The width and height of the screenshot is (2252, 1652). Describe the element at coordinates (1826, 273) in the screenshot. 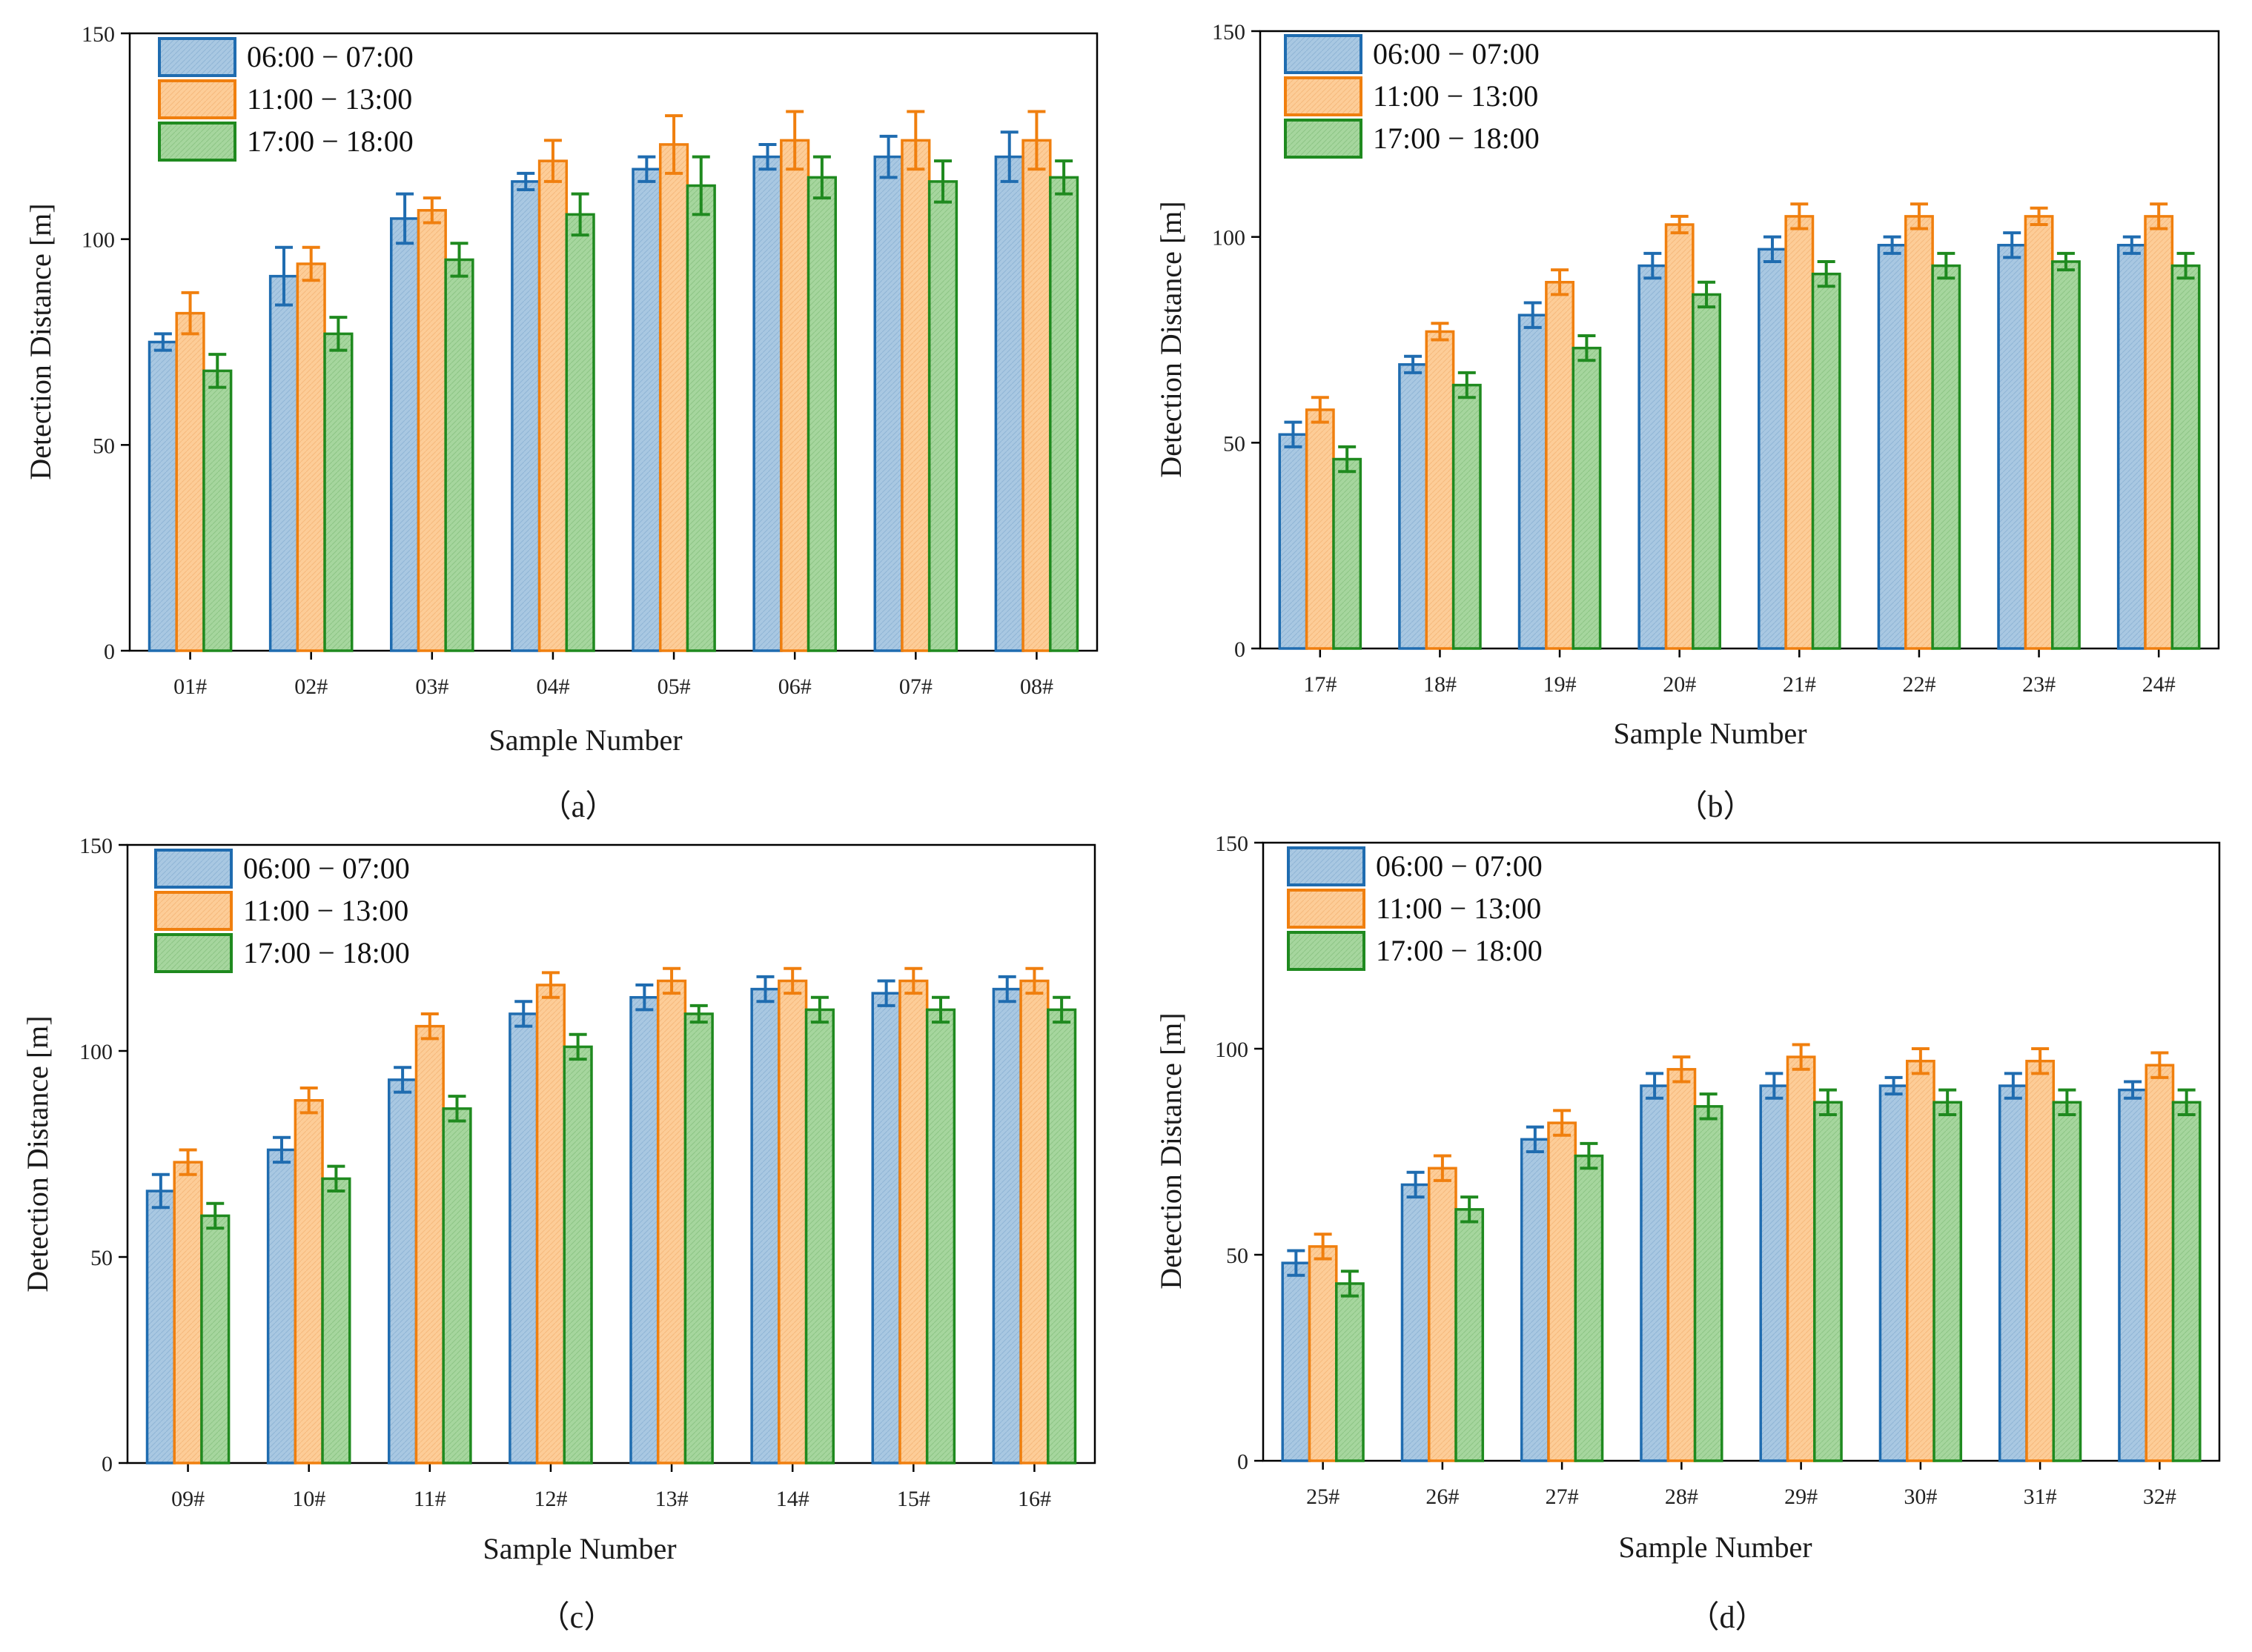

I see `error-bar-series-3-21#` at that location.